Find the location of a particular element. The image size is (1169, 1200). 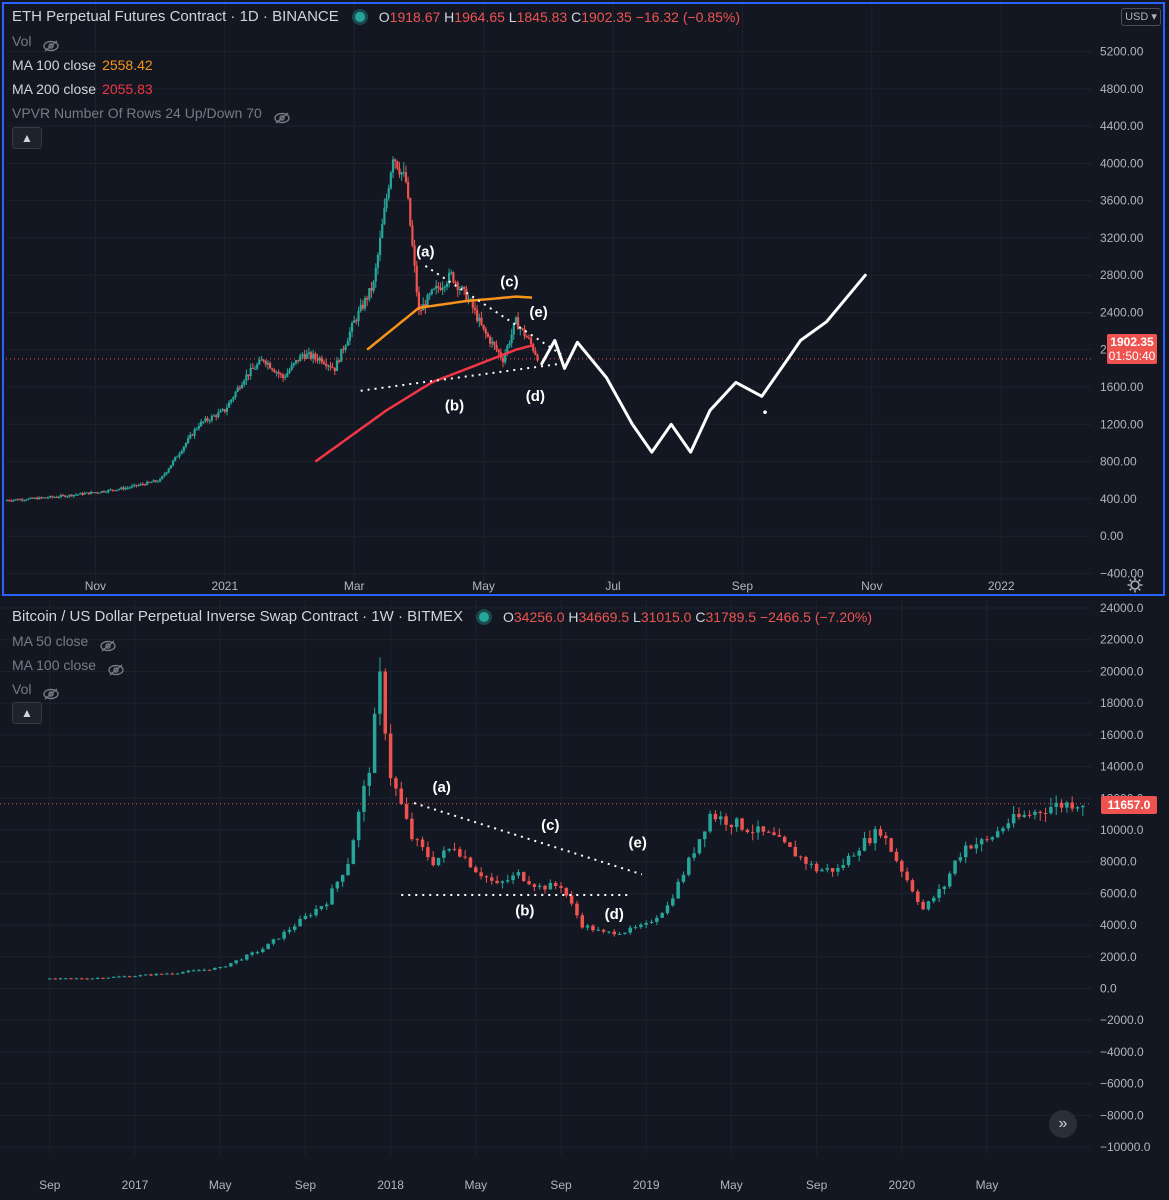

x-tick-label: 2019 is located at coordinates (646, 1185).